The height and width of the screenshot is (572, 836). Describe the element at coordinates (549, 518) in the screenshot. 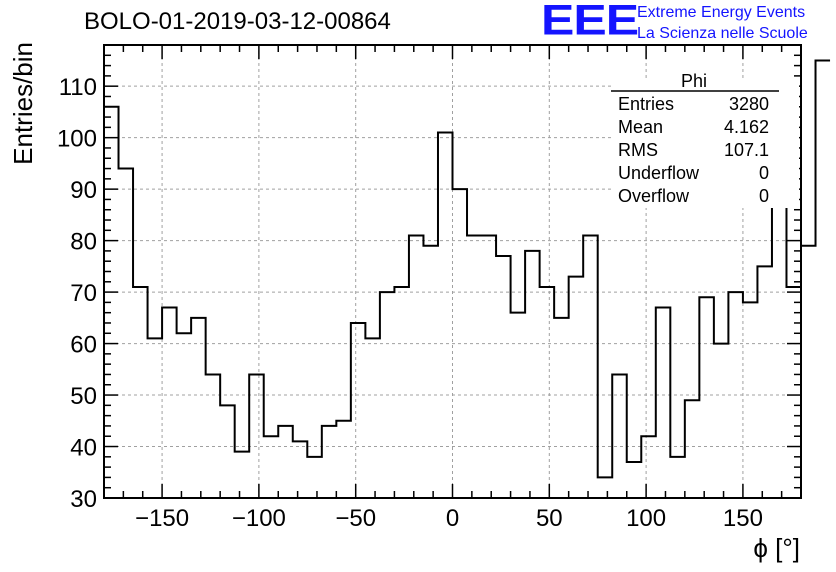

I see `x-tick-label: 50` at that location.